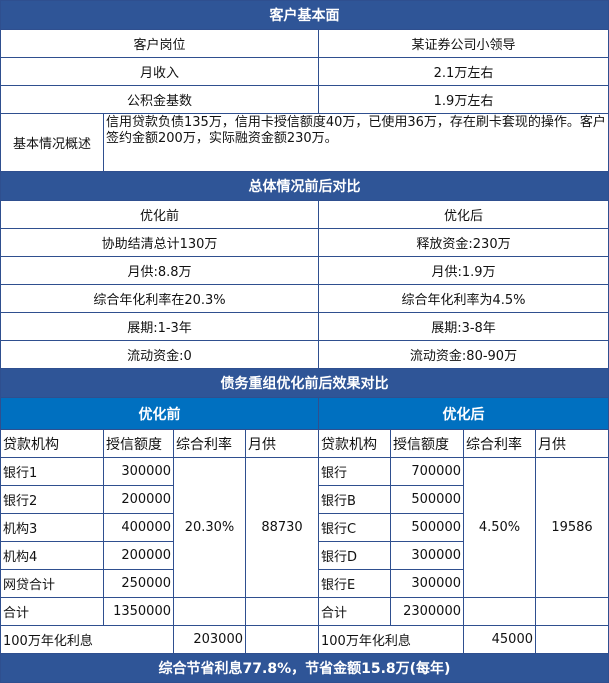 The image size is (609, 683). I want to click on lender-name: 机构3, so click(52, 527).